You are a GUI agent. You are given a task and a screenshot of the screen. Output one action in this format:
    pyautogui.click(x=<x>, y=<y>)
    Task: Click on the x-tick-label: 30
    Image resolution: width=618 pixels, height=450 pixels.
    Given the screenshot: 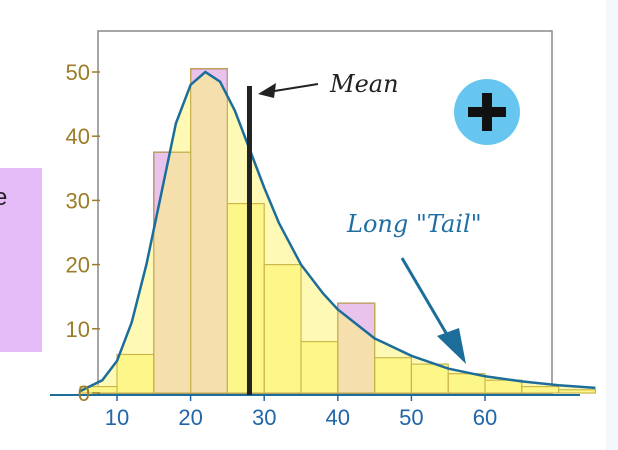 What is the action you would take?
    pyautogui.click(x=264, y=417)
    